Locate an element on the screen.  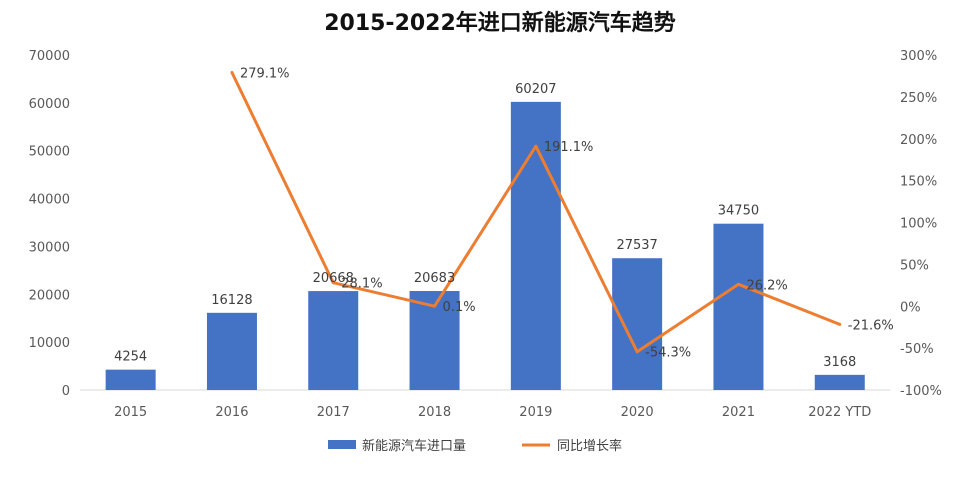
bar-data-label: 4254 is located at coordinates (130, 357).